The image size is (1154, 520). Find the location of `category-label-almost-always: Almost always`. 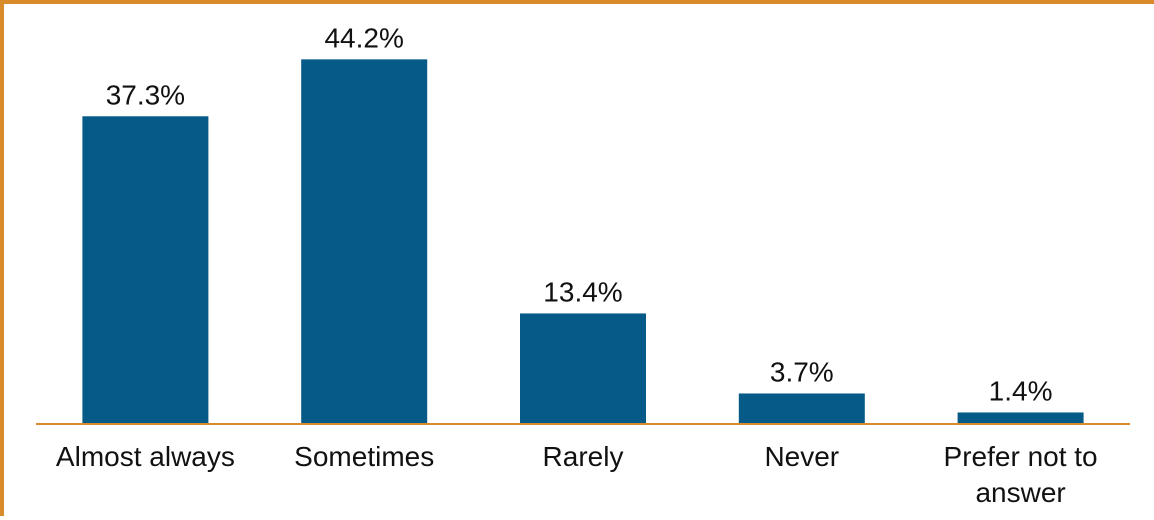

category-label-almost-always: Almost always is located at coordinates (145, 456).